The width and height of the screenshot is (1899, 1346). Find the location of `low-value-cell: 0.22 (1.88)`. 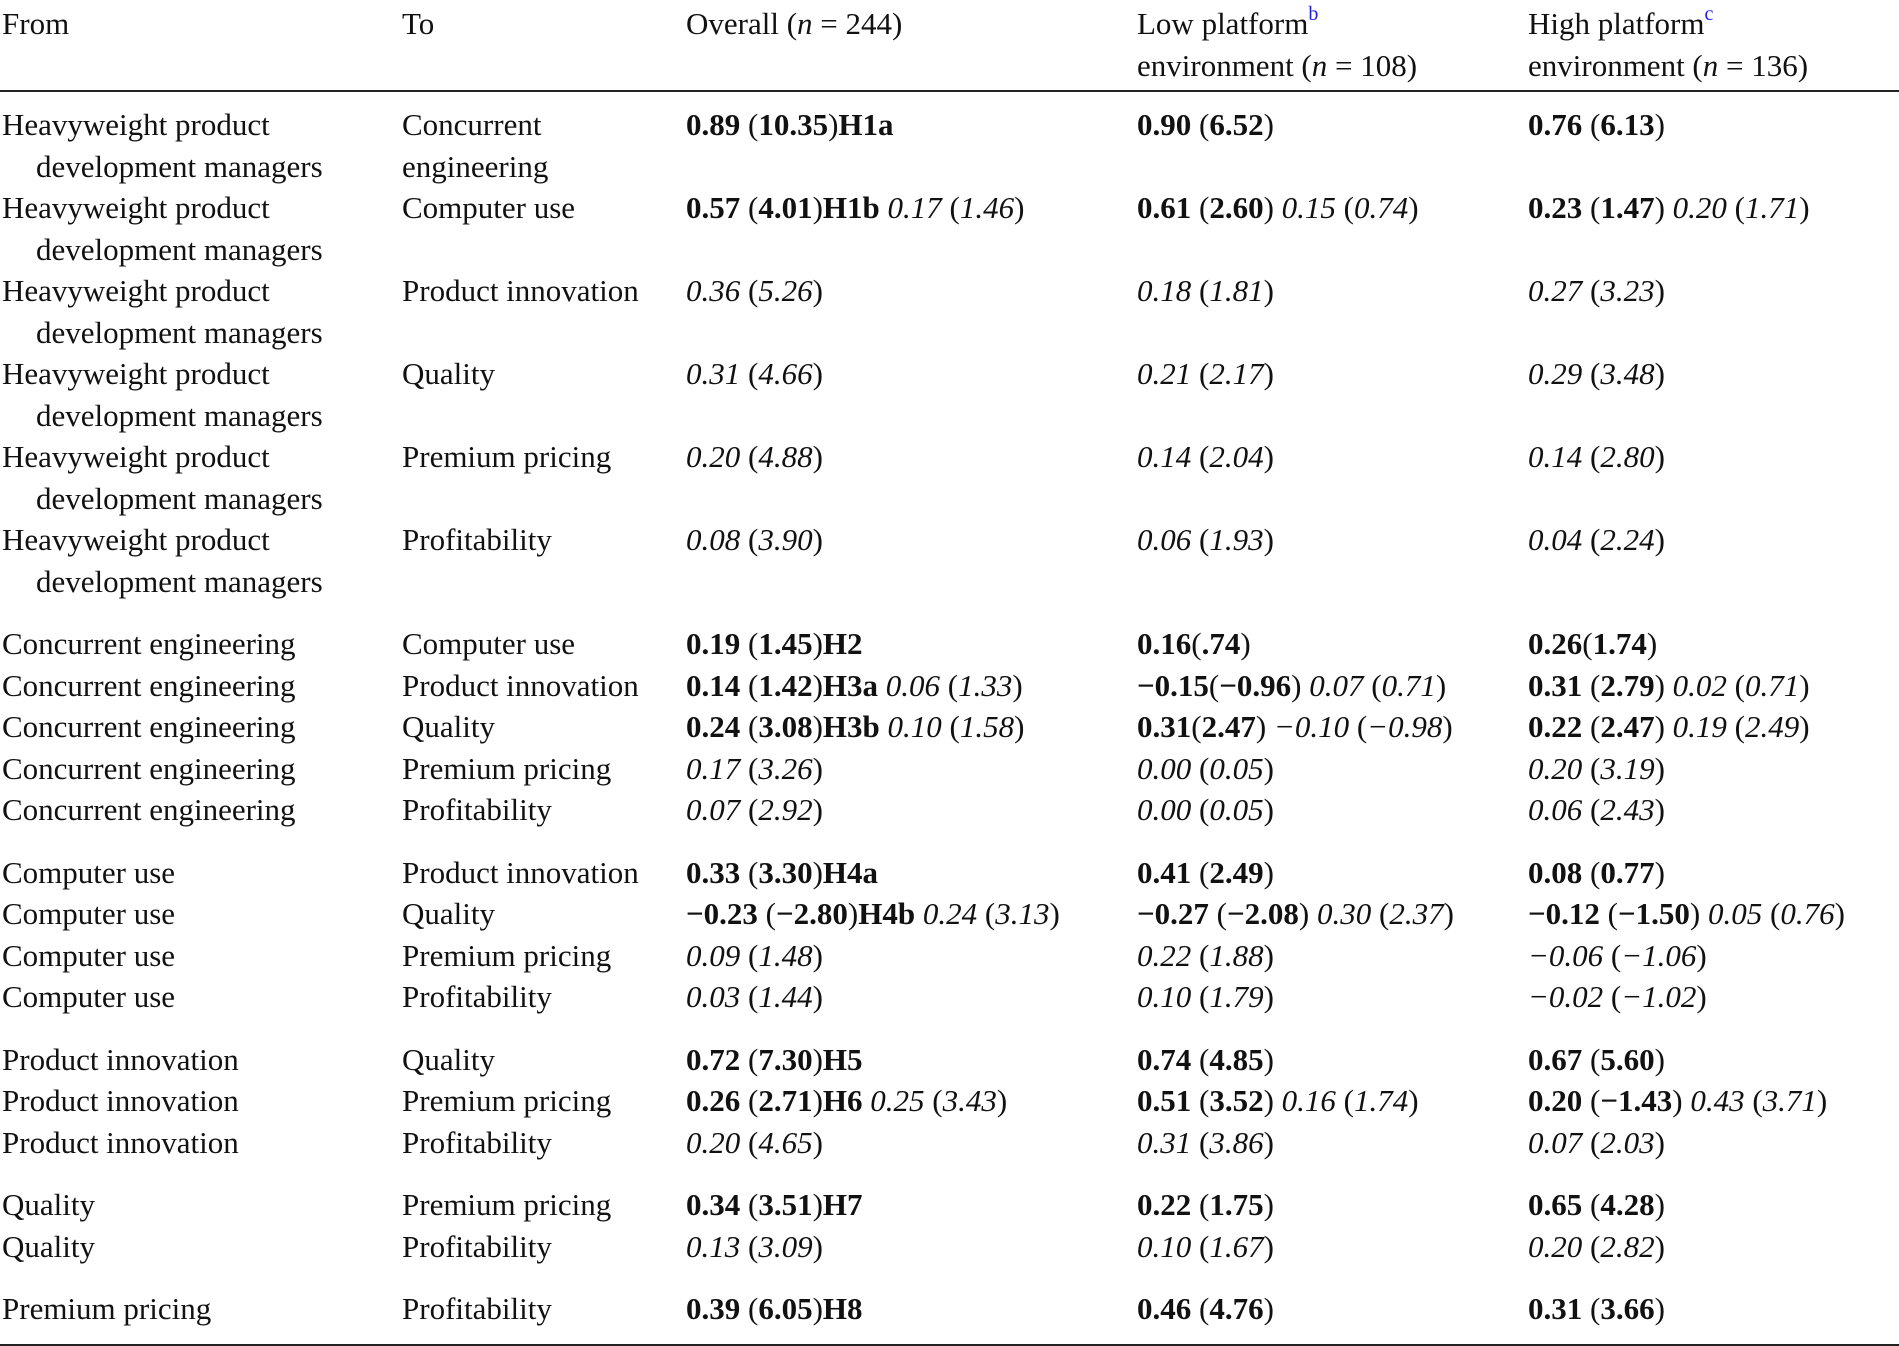

low-value-cell: 0.22 (1.88) is located at coordinates (1330, 956).